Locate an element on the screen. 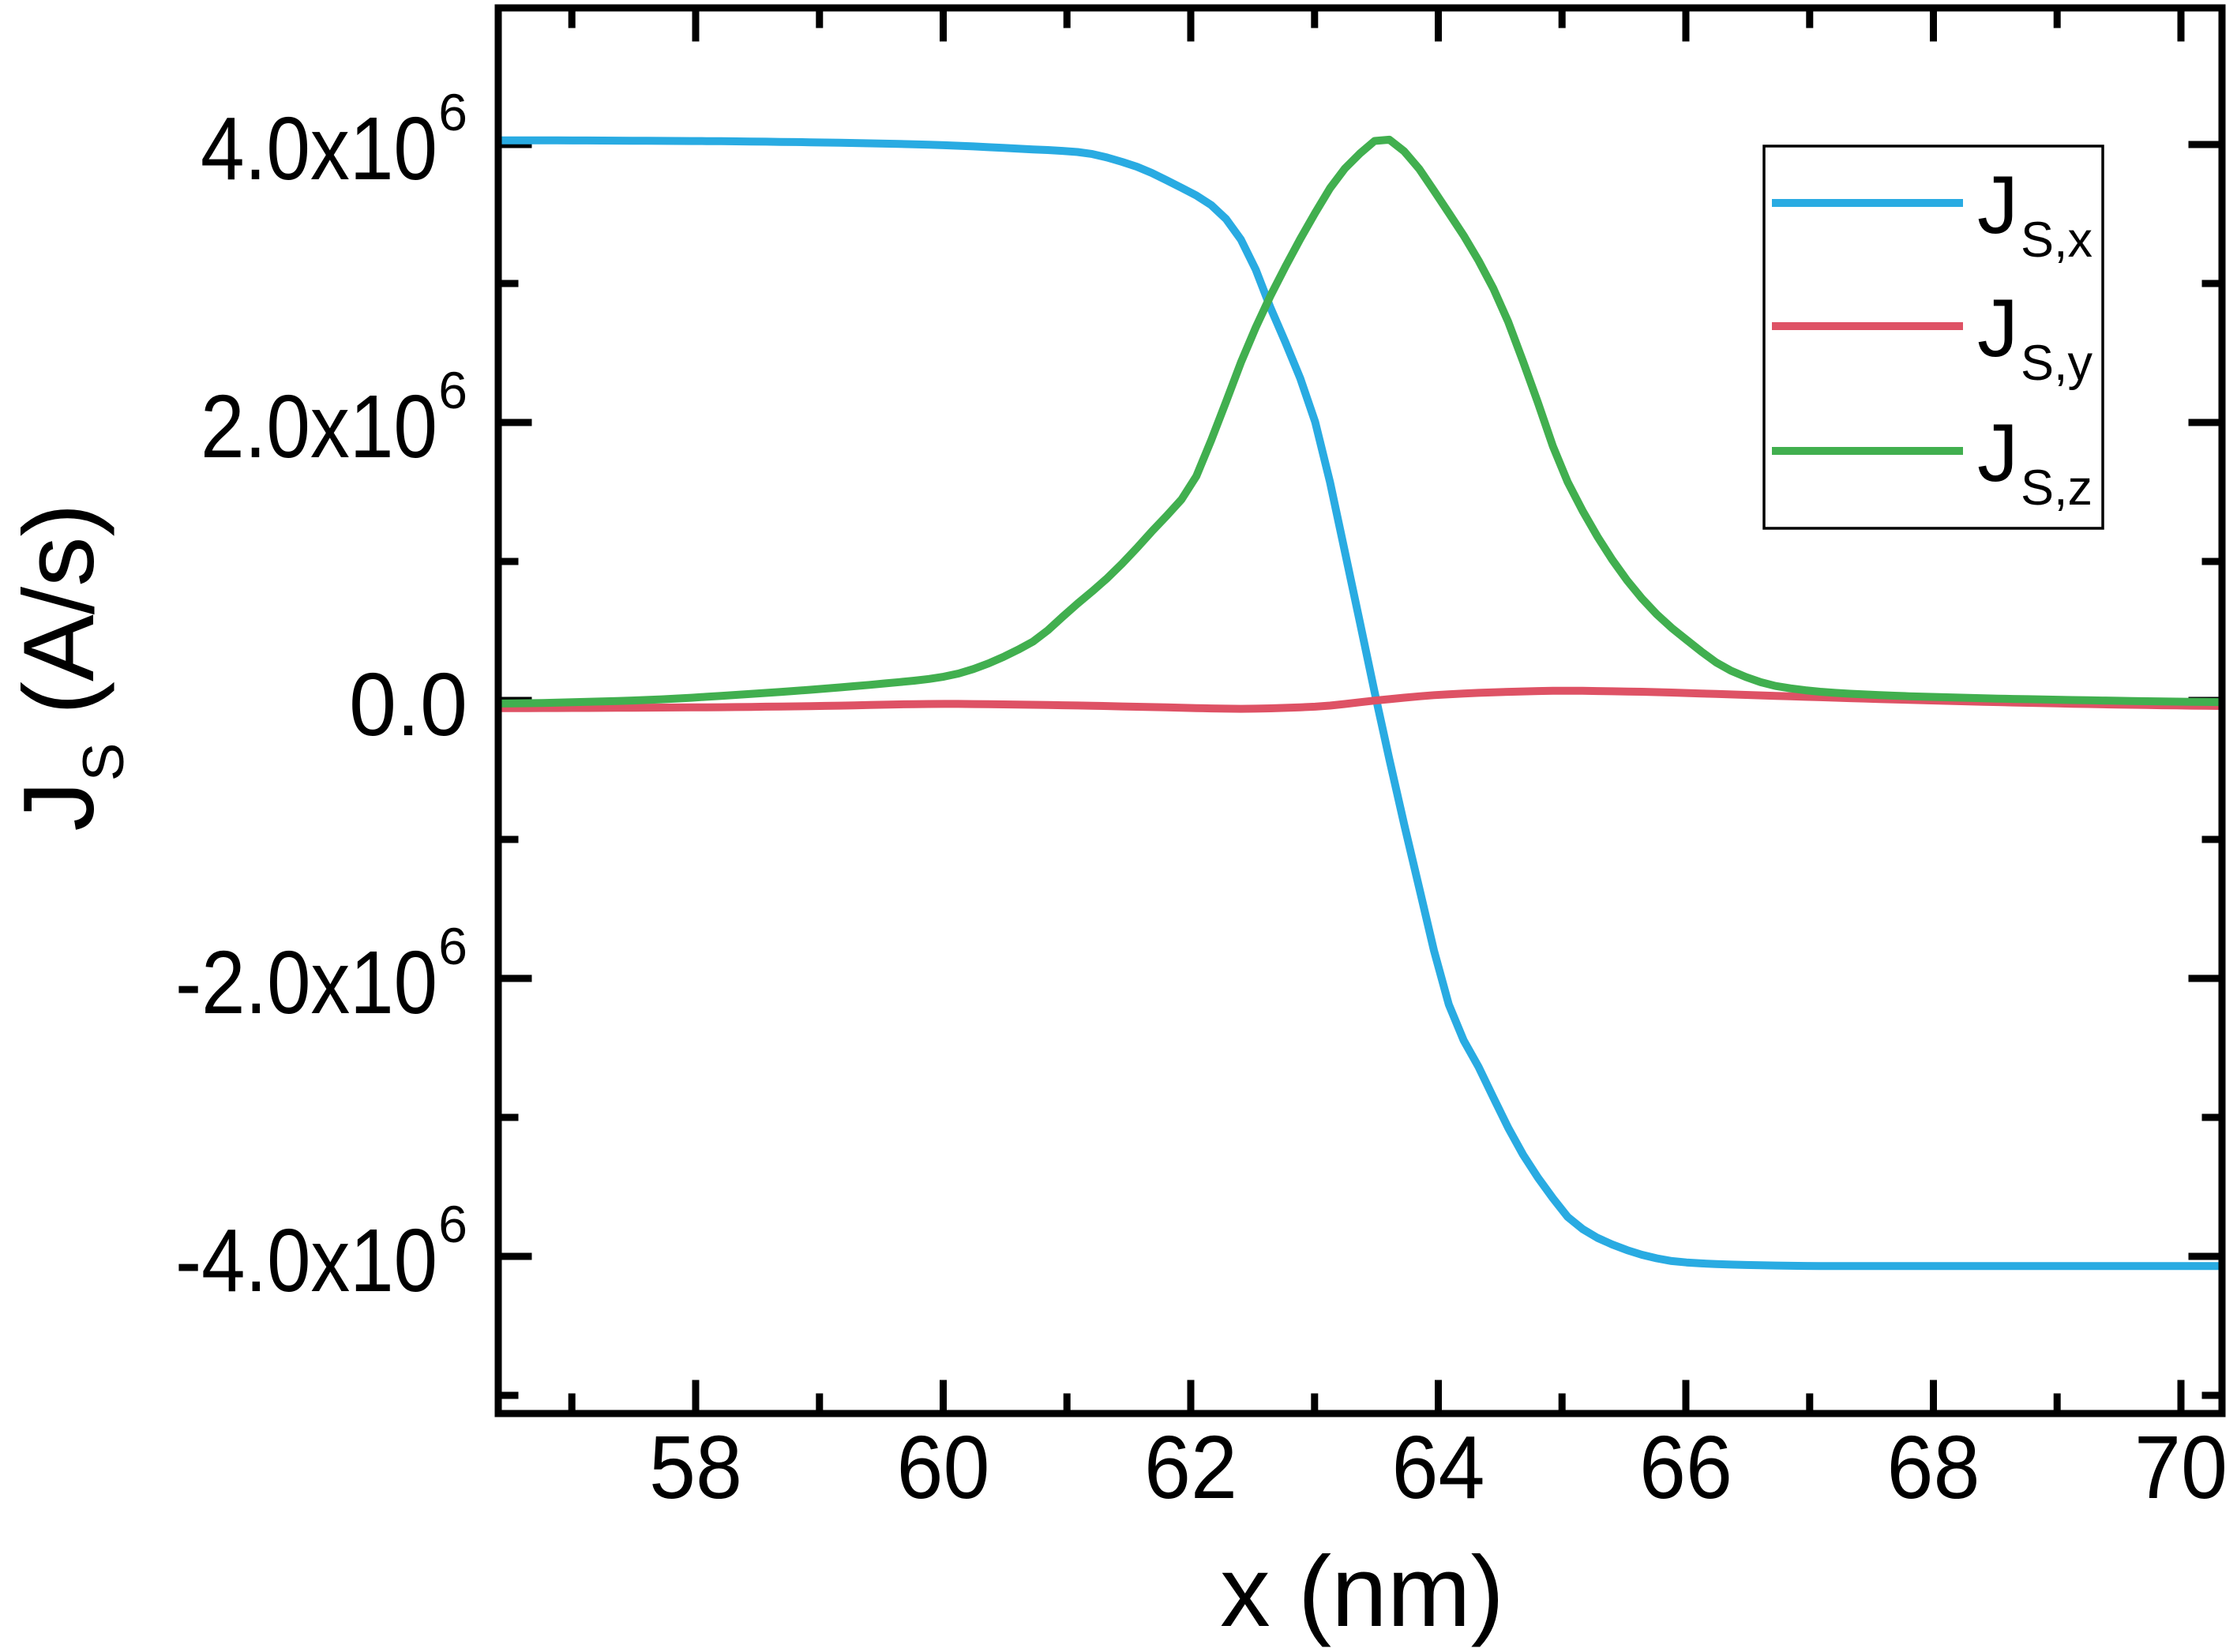 The height and width of the screenshot is (1652, 2237). svg-text: 70 is located at coordinates (2181, 1467).